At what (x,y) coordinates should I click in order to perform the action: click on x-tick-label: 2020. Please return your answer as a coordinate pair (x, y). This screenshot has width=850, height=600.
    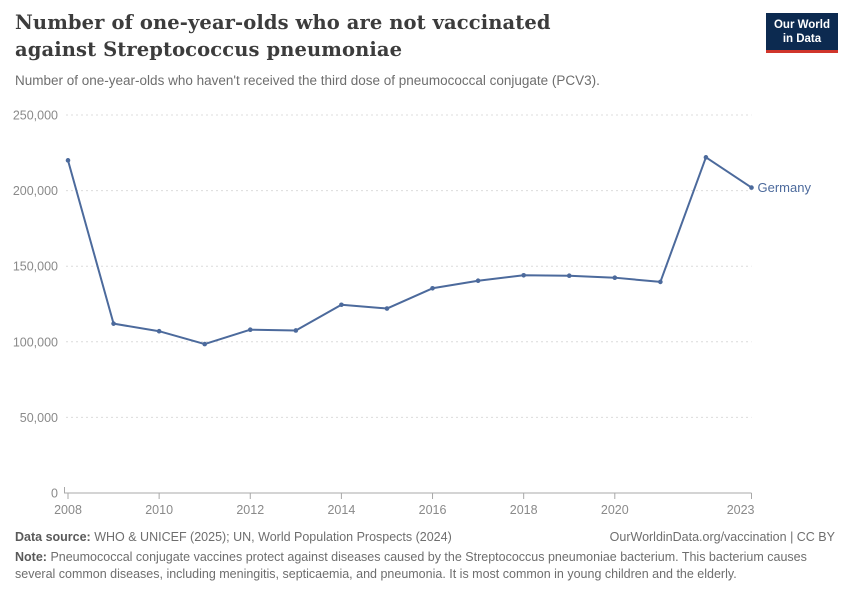
    Looking at the image, I should click on (615, 510).